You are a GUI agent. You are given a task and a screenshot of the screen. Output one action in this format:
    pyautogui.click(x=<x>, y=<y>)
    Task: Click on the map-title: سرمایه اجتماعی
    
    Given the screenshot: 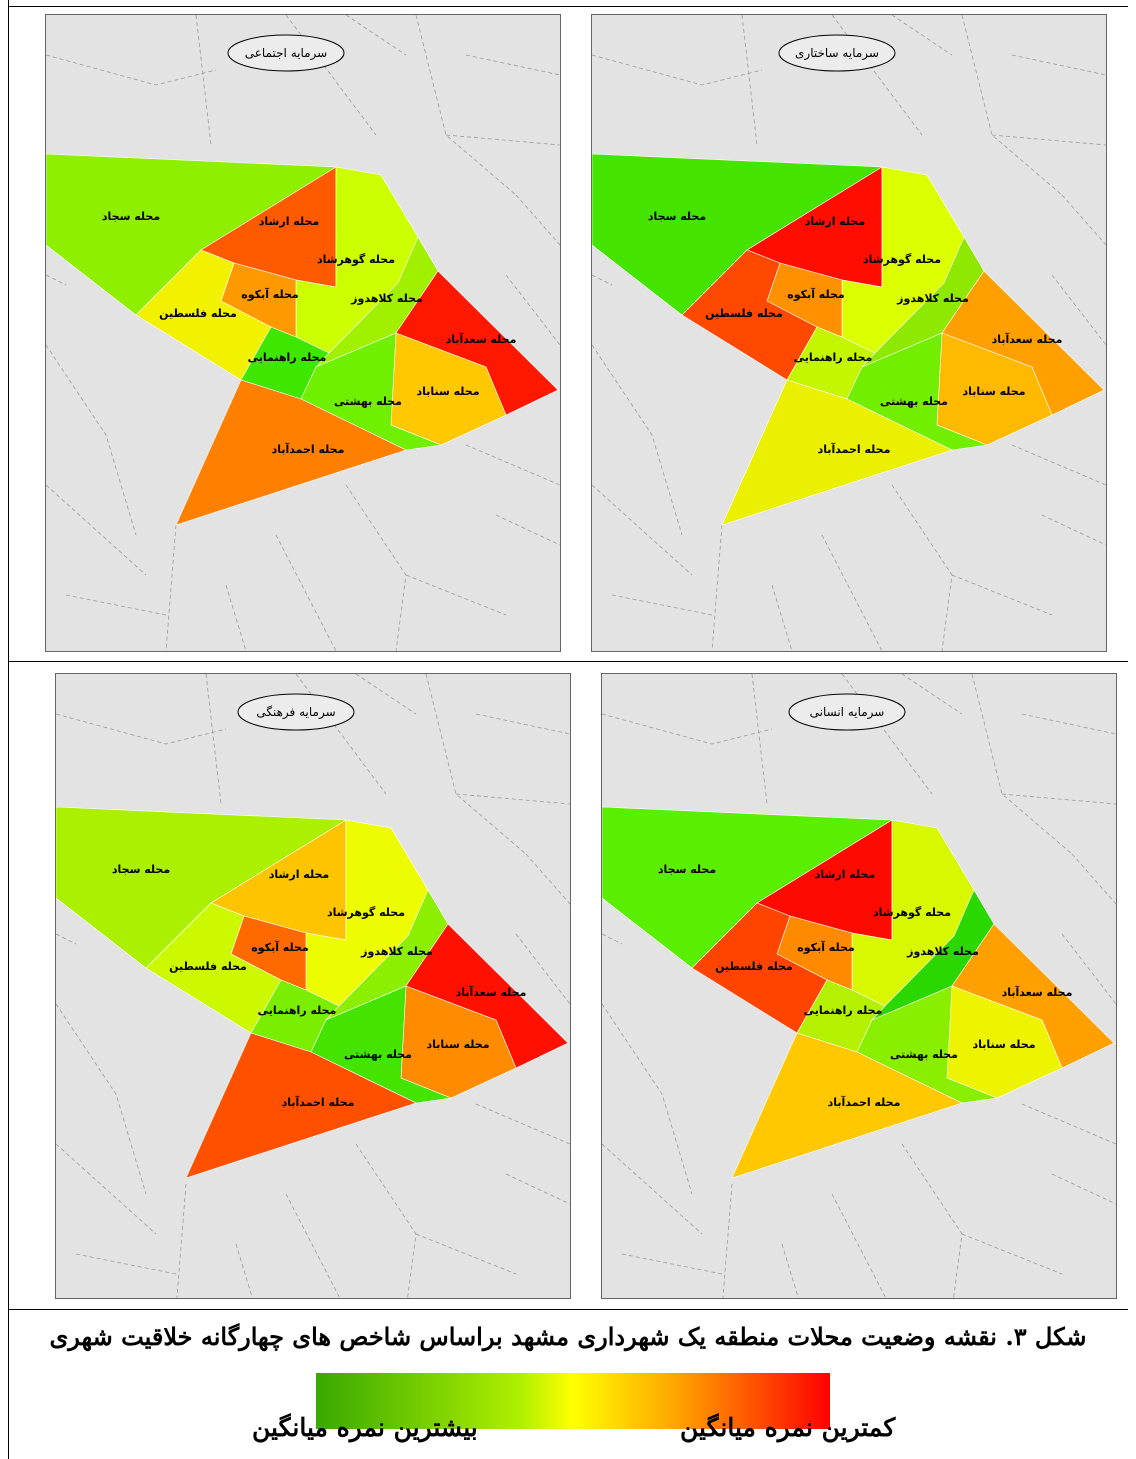 What is the action you would take?
    pyautogui.click(x=286, y=53)
    